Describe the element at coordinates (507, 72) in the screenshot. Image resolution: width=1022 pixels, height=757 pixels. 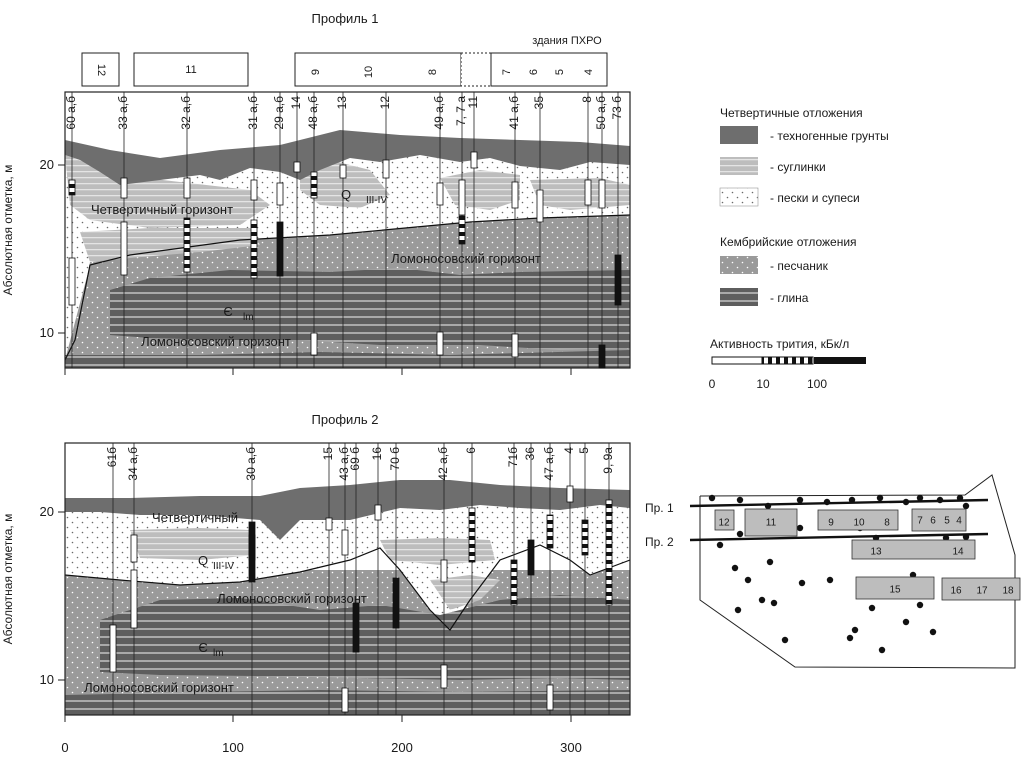
I see `building-label-5: 7` at that location.